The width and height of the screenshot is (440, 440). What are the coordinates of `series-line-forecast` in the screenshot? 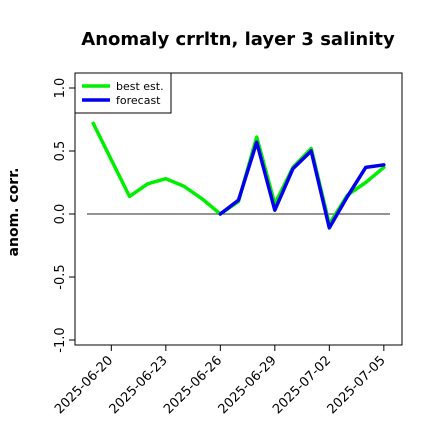 It's located at (302, 185).